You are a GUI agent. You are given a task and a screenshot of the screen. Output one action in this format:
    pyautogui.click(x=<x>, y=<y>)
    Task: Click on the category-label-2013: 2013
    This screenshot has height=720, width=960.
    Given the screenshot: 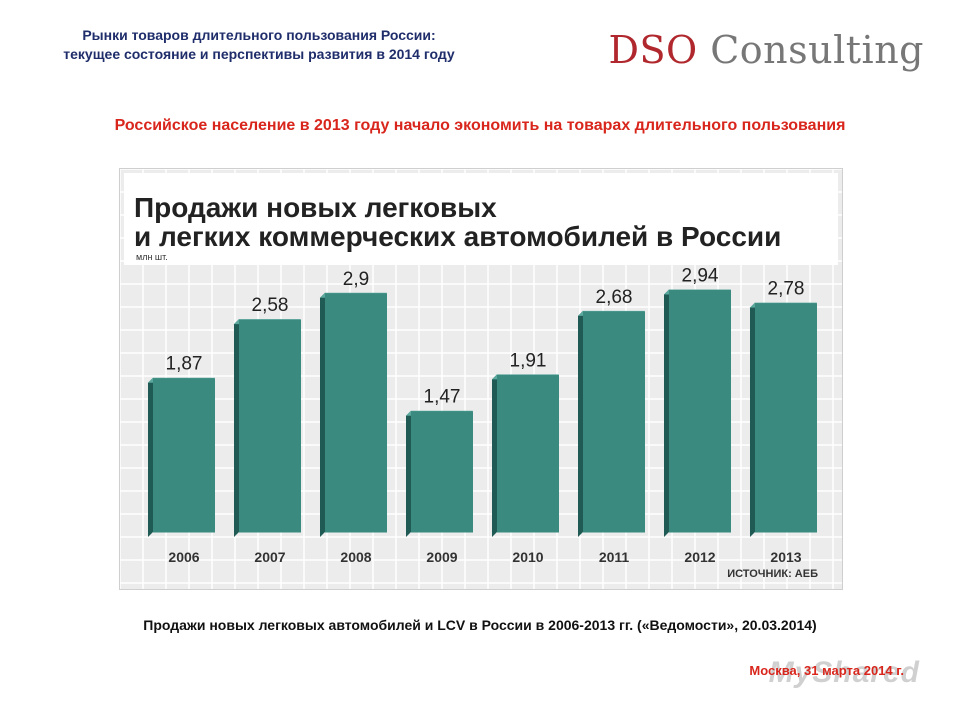 What is the action you would take?
    pyautogui.click(x=785, y=557)
    